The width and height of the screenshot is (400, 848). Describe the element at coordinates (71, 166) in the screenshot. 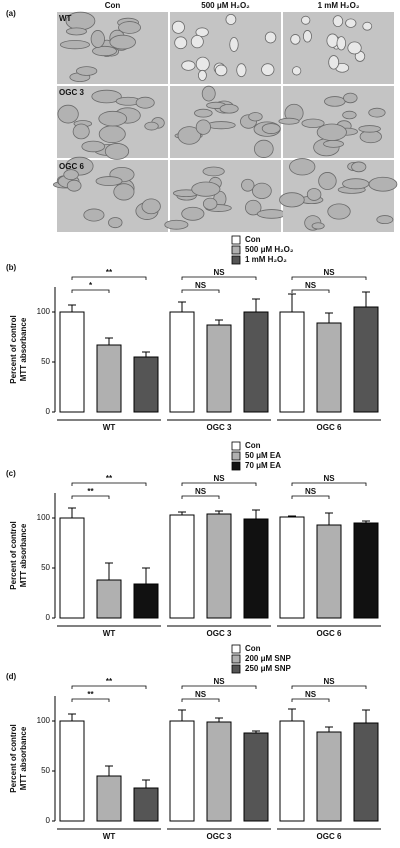

I see `row-label: OGC 6` at that location.